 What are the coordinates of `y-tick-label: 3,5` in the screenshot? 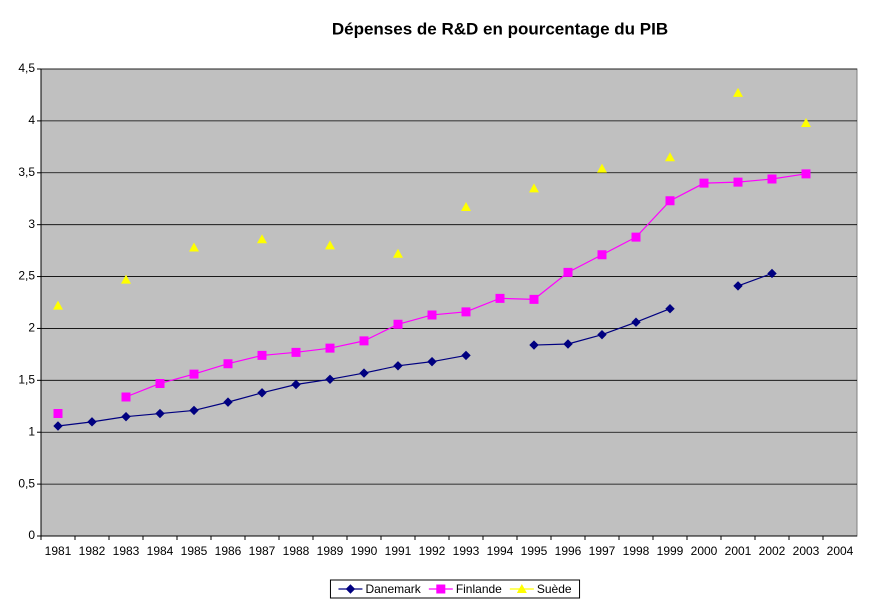 It's located at (26, 172).